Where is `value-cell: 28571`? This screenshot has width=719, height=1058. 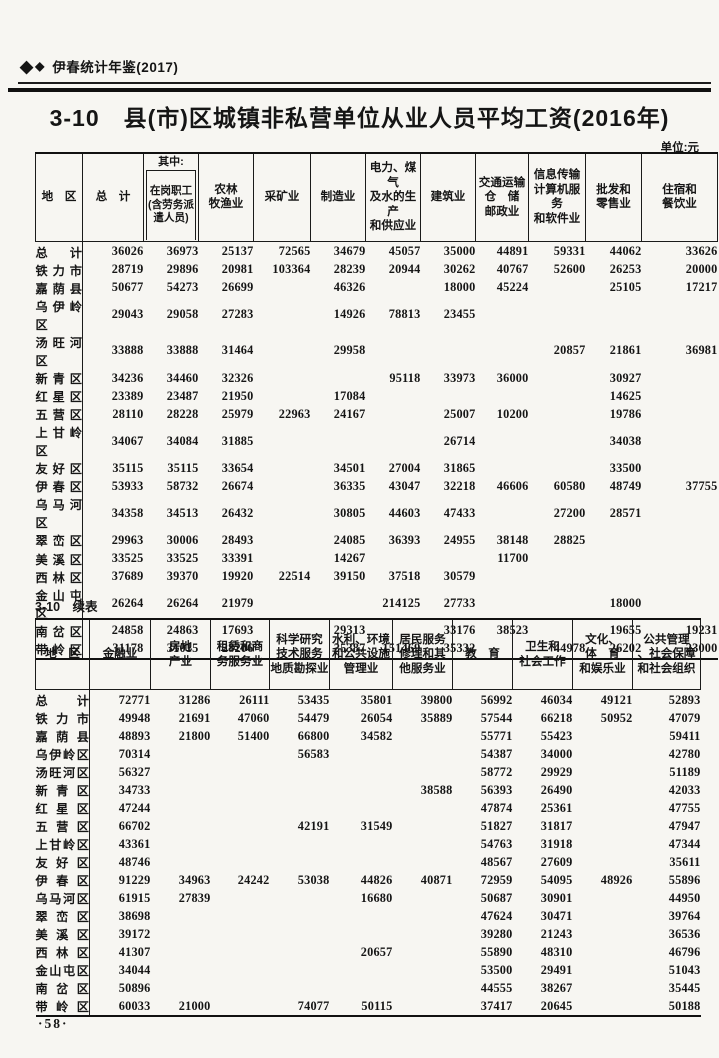
value-cell: 28571 is located at coordinates (625, 512).